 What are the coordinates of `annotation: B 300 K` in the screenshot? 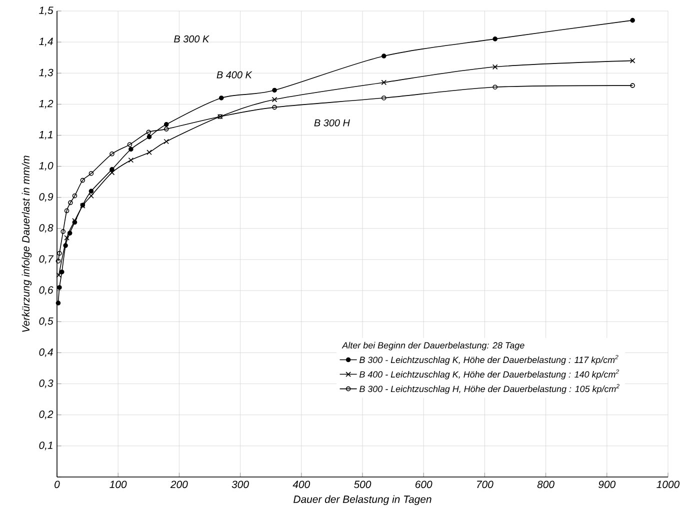 It's located at (192, 38).